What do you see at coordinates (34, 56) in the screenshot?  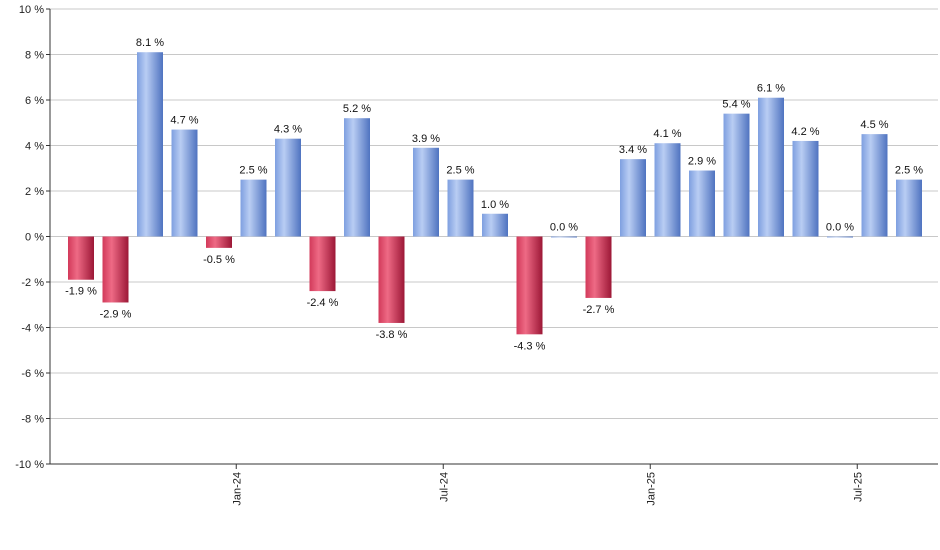 I see `y-tick-label: 8 %` at bounding box center [34, 56].